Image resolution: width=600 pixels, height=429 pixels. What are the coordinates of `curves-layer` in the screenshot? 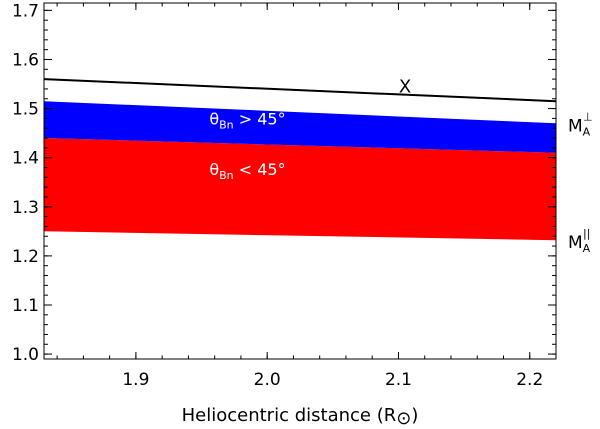 It's located at (300, 90).